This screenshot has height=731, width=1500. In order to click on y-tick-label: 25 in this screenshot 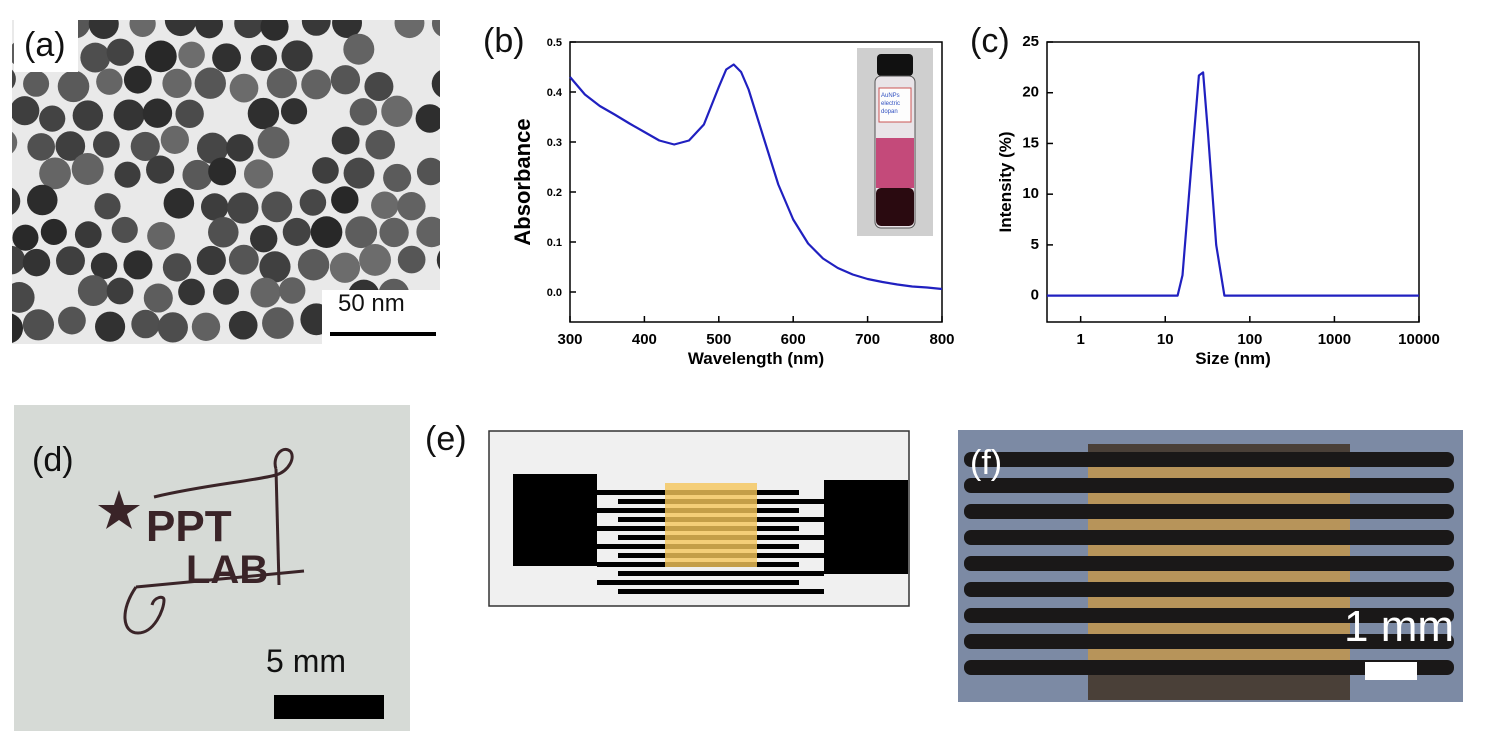, I will do `click(1030, 41)`.